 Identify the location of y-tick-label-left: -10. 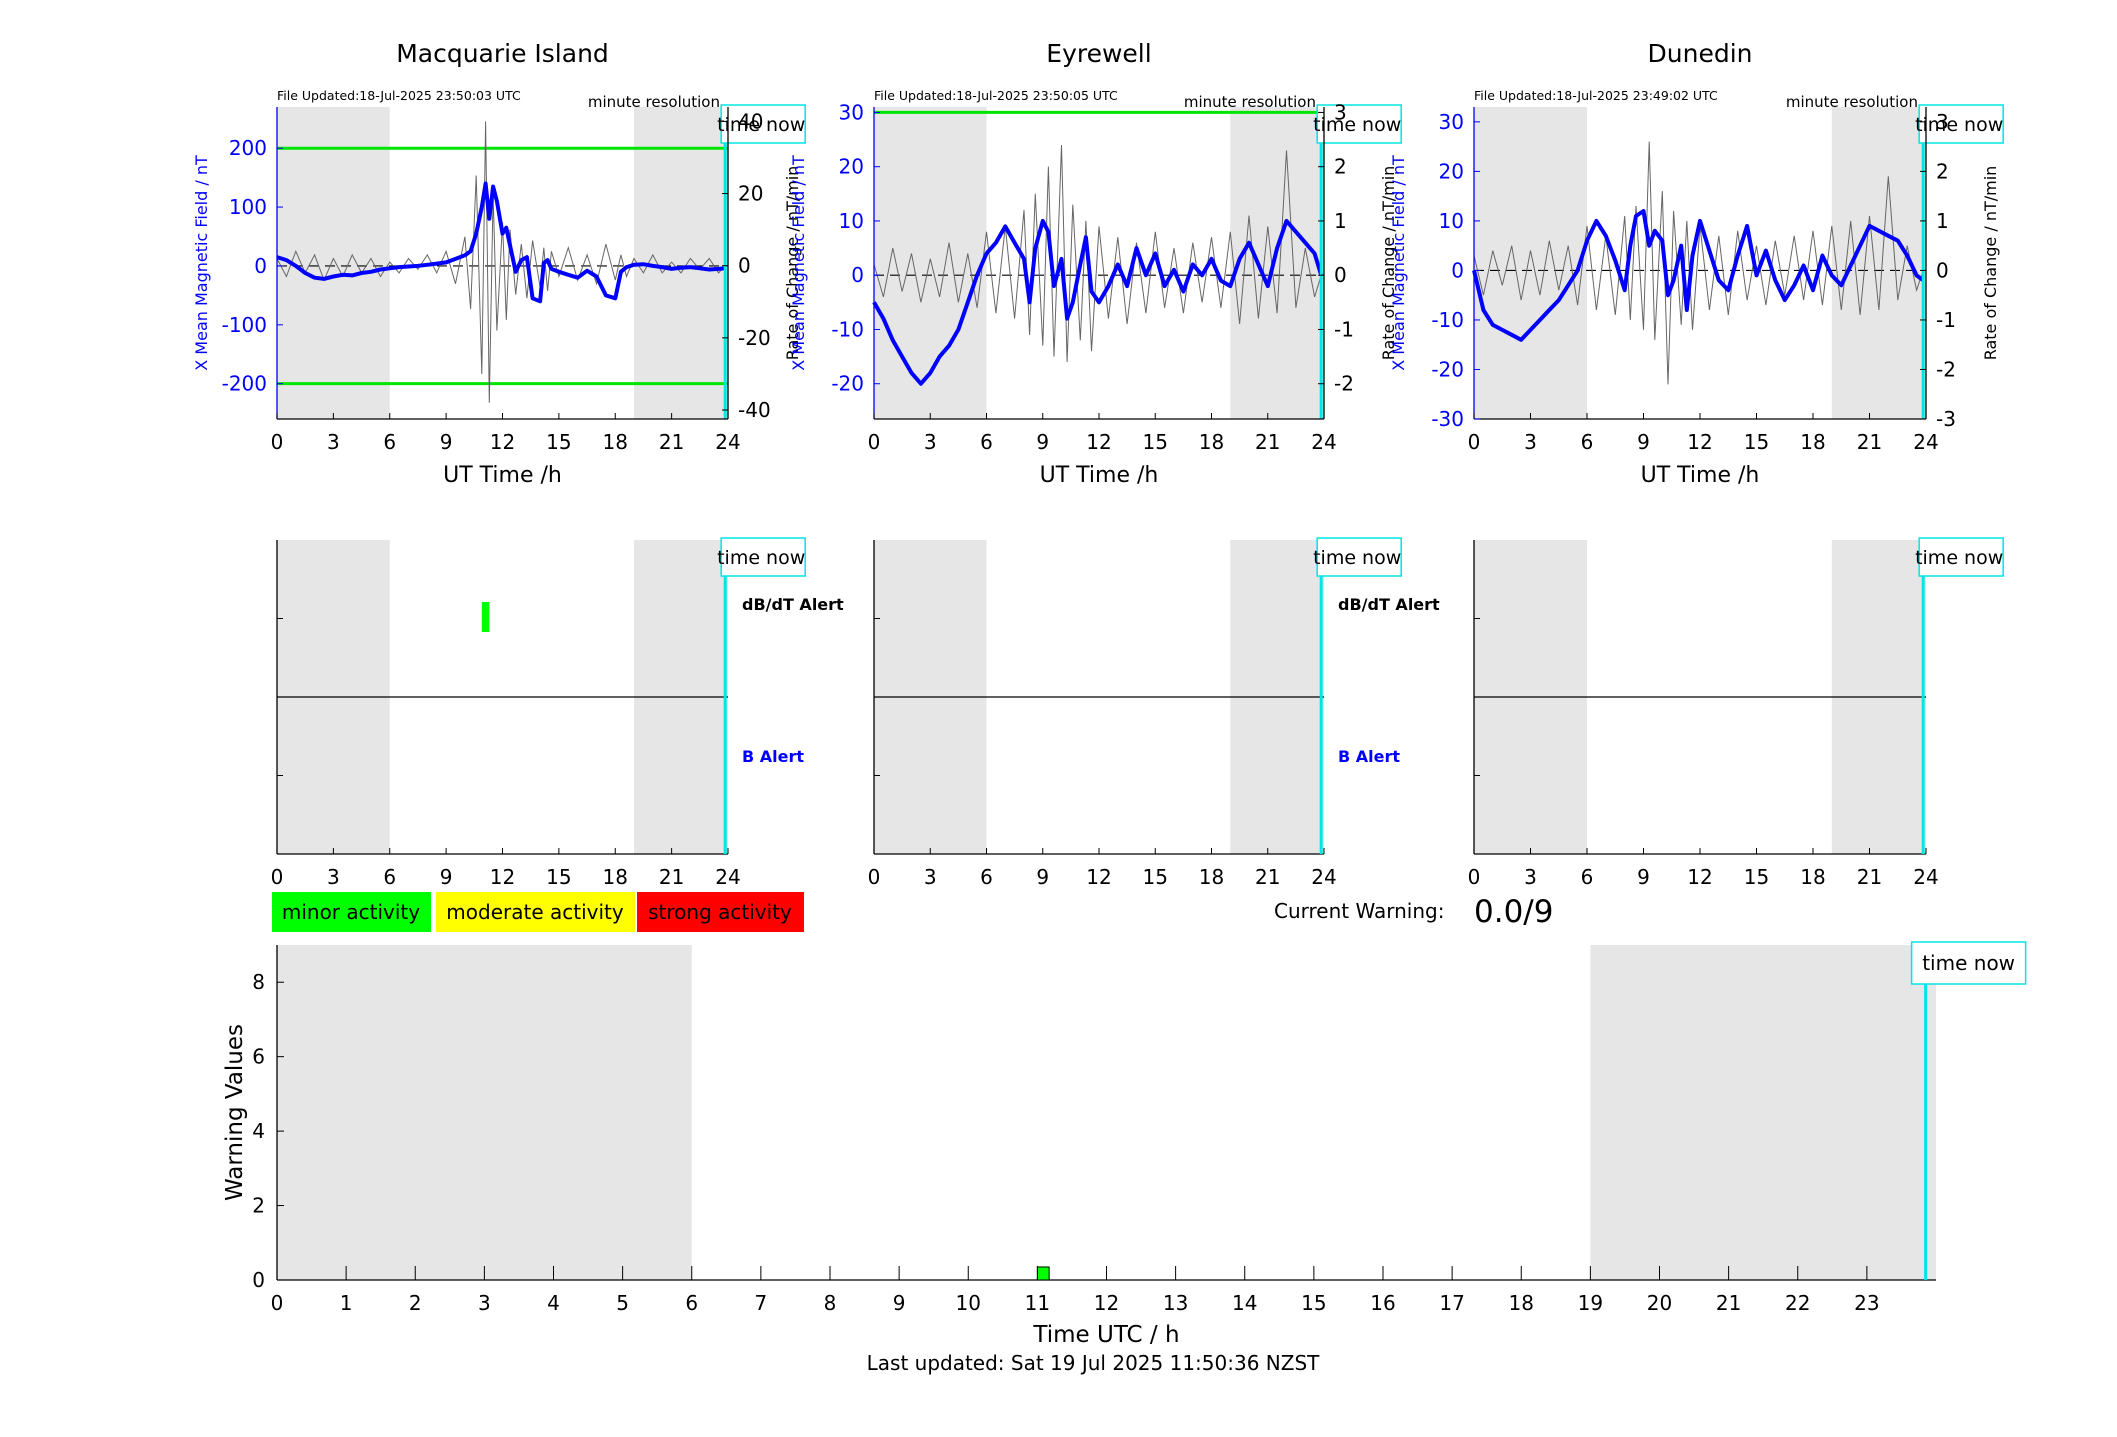
(847, 329).